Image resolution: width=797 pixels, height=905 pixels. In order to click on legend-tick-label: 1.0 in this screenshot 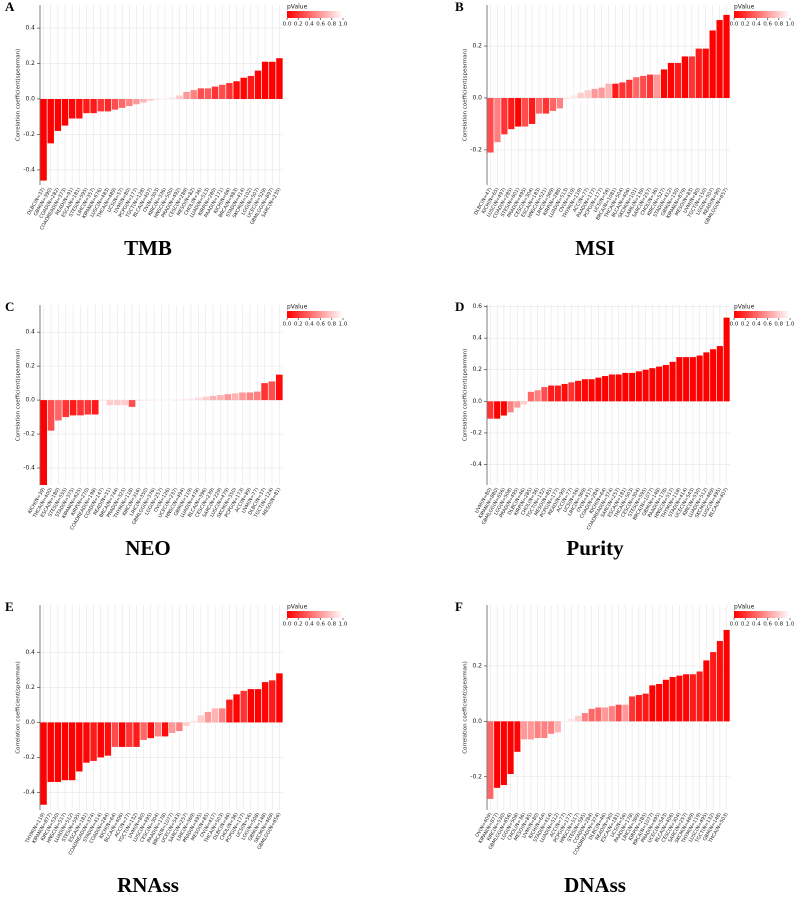, I will do `click(790, 25)`.